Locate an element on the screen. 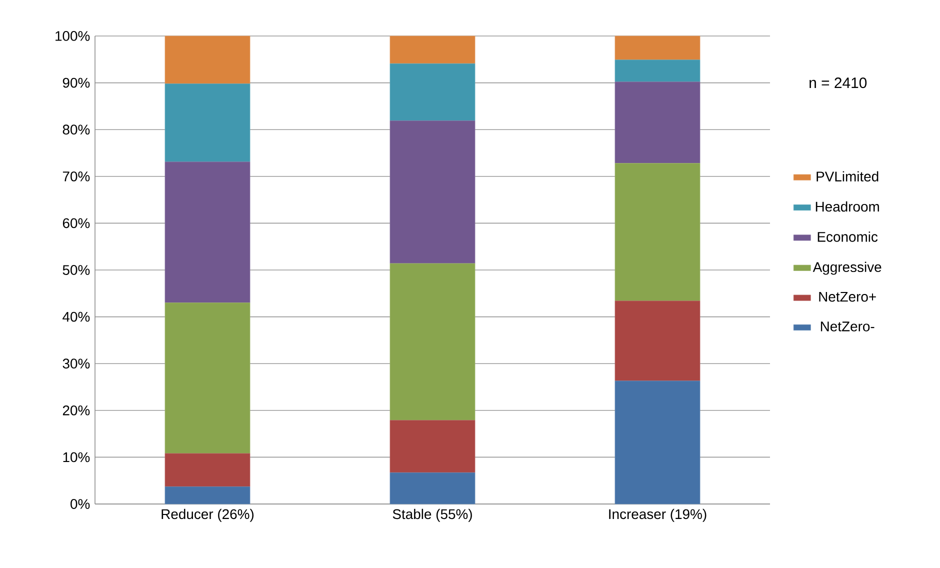 This screenshot has width=940, height=568. legend-label: NetZero- is located at coordinates (847, 327).